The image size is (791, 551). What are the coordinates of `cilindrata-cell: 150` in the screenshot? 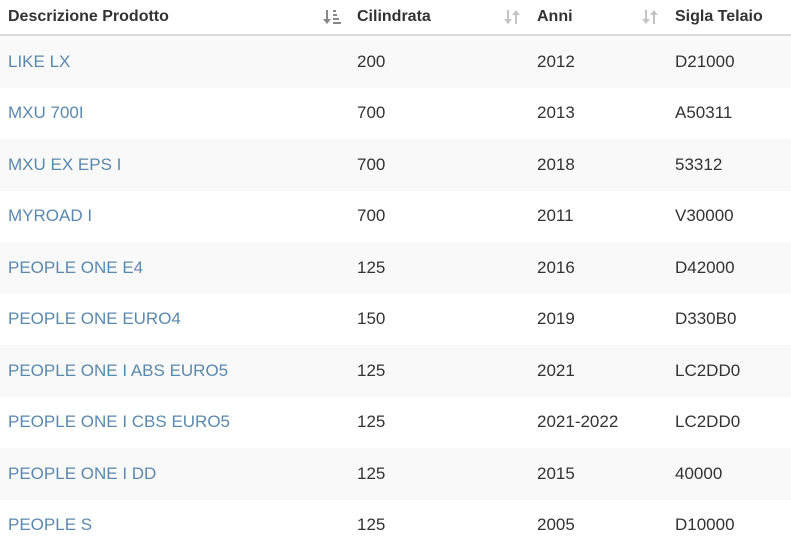 It's located at (439, 320).